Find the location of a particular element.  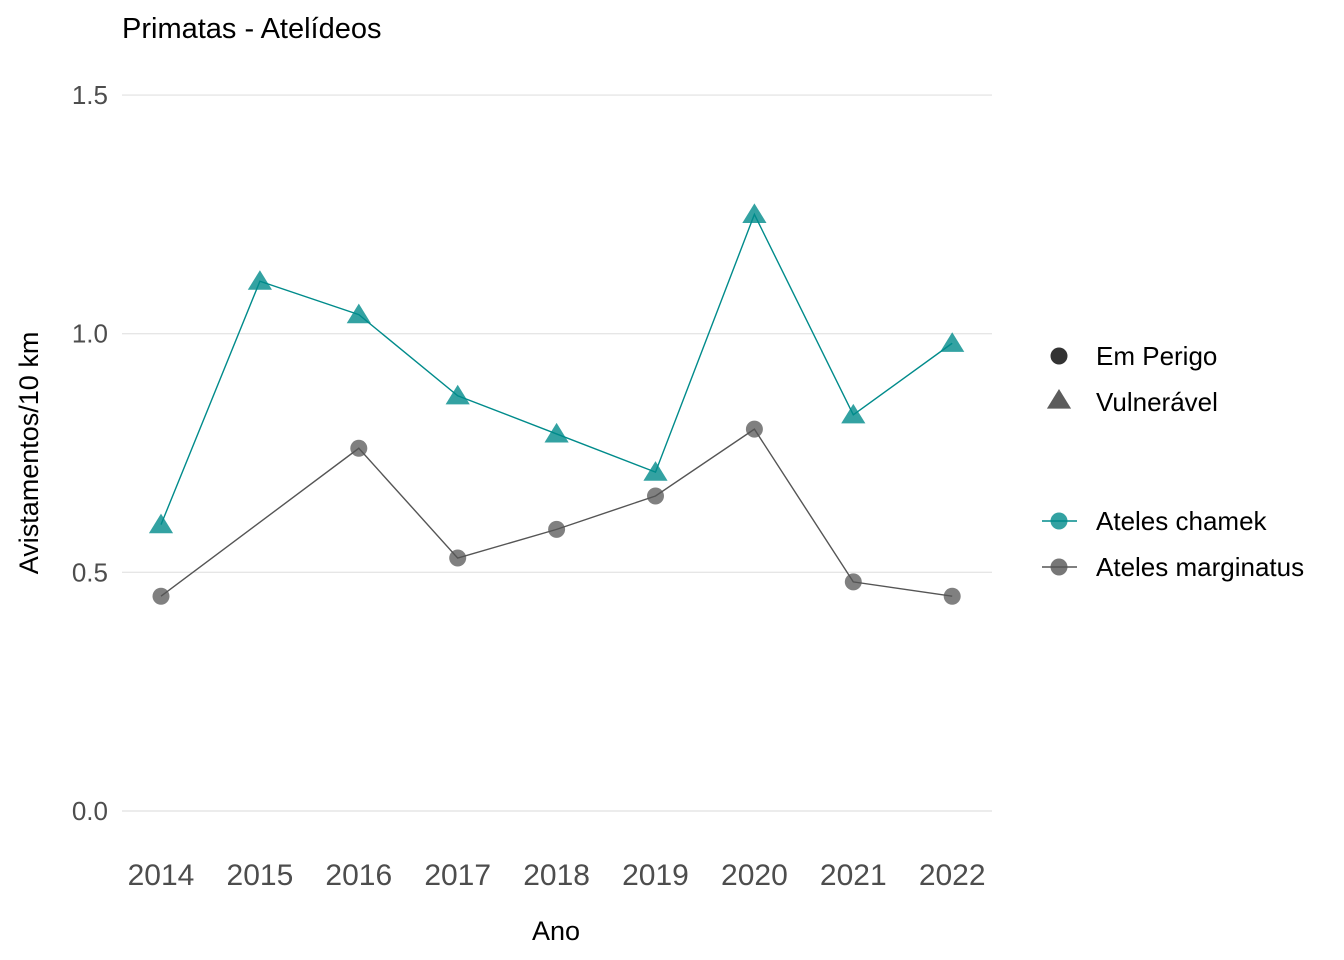

x-tick-label: 2016 is located at coordinates (358, 875).